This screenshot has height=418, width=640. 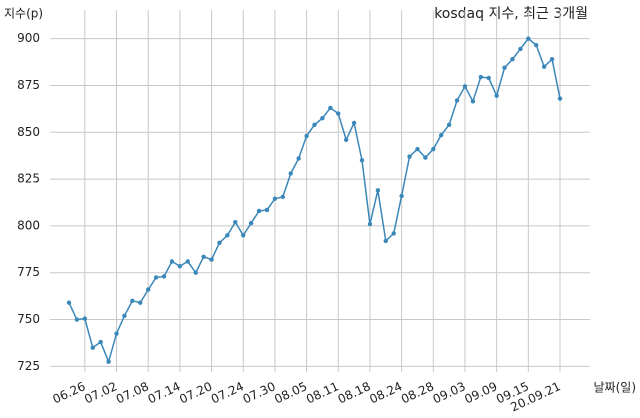 What do you see at coordinates (28, 132) in the screenshot?
I see `y-tick-label: 850` at bounding box center [28, 132].